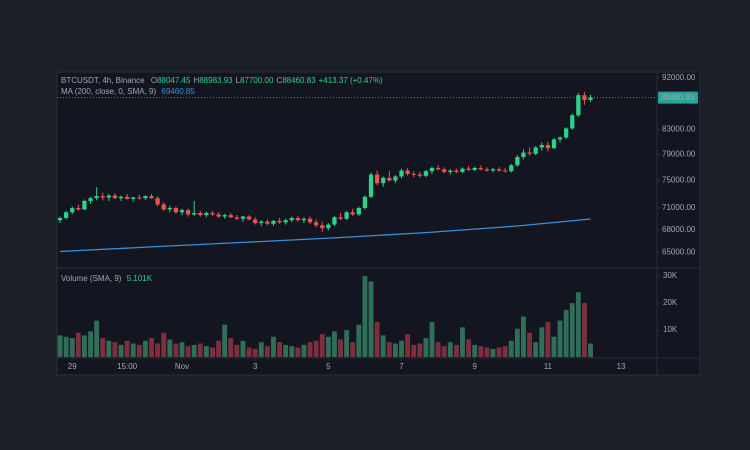 The width and height of the screenshot is (750, 450). I want to click on ma-line, so click(325, 235).